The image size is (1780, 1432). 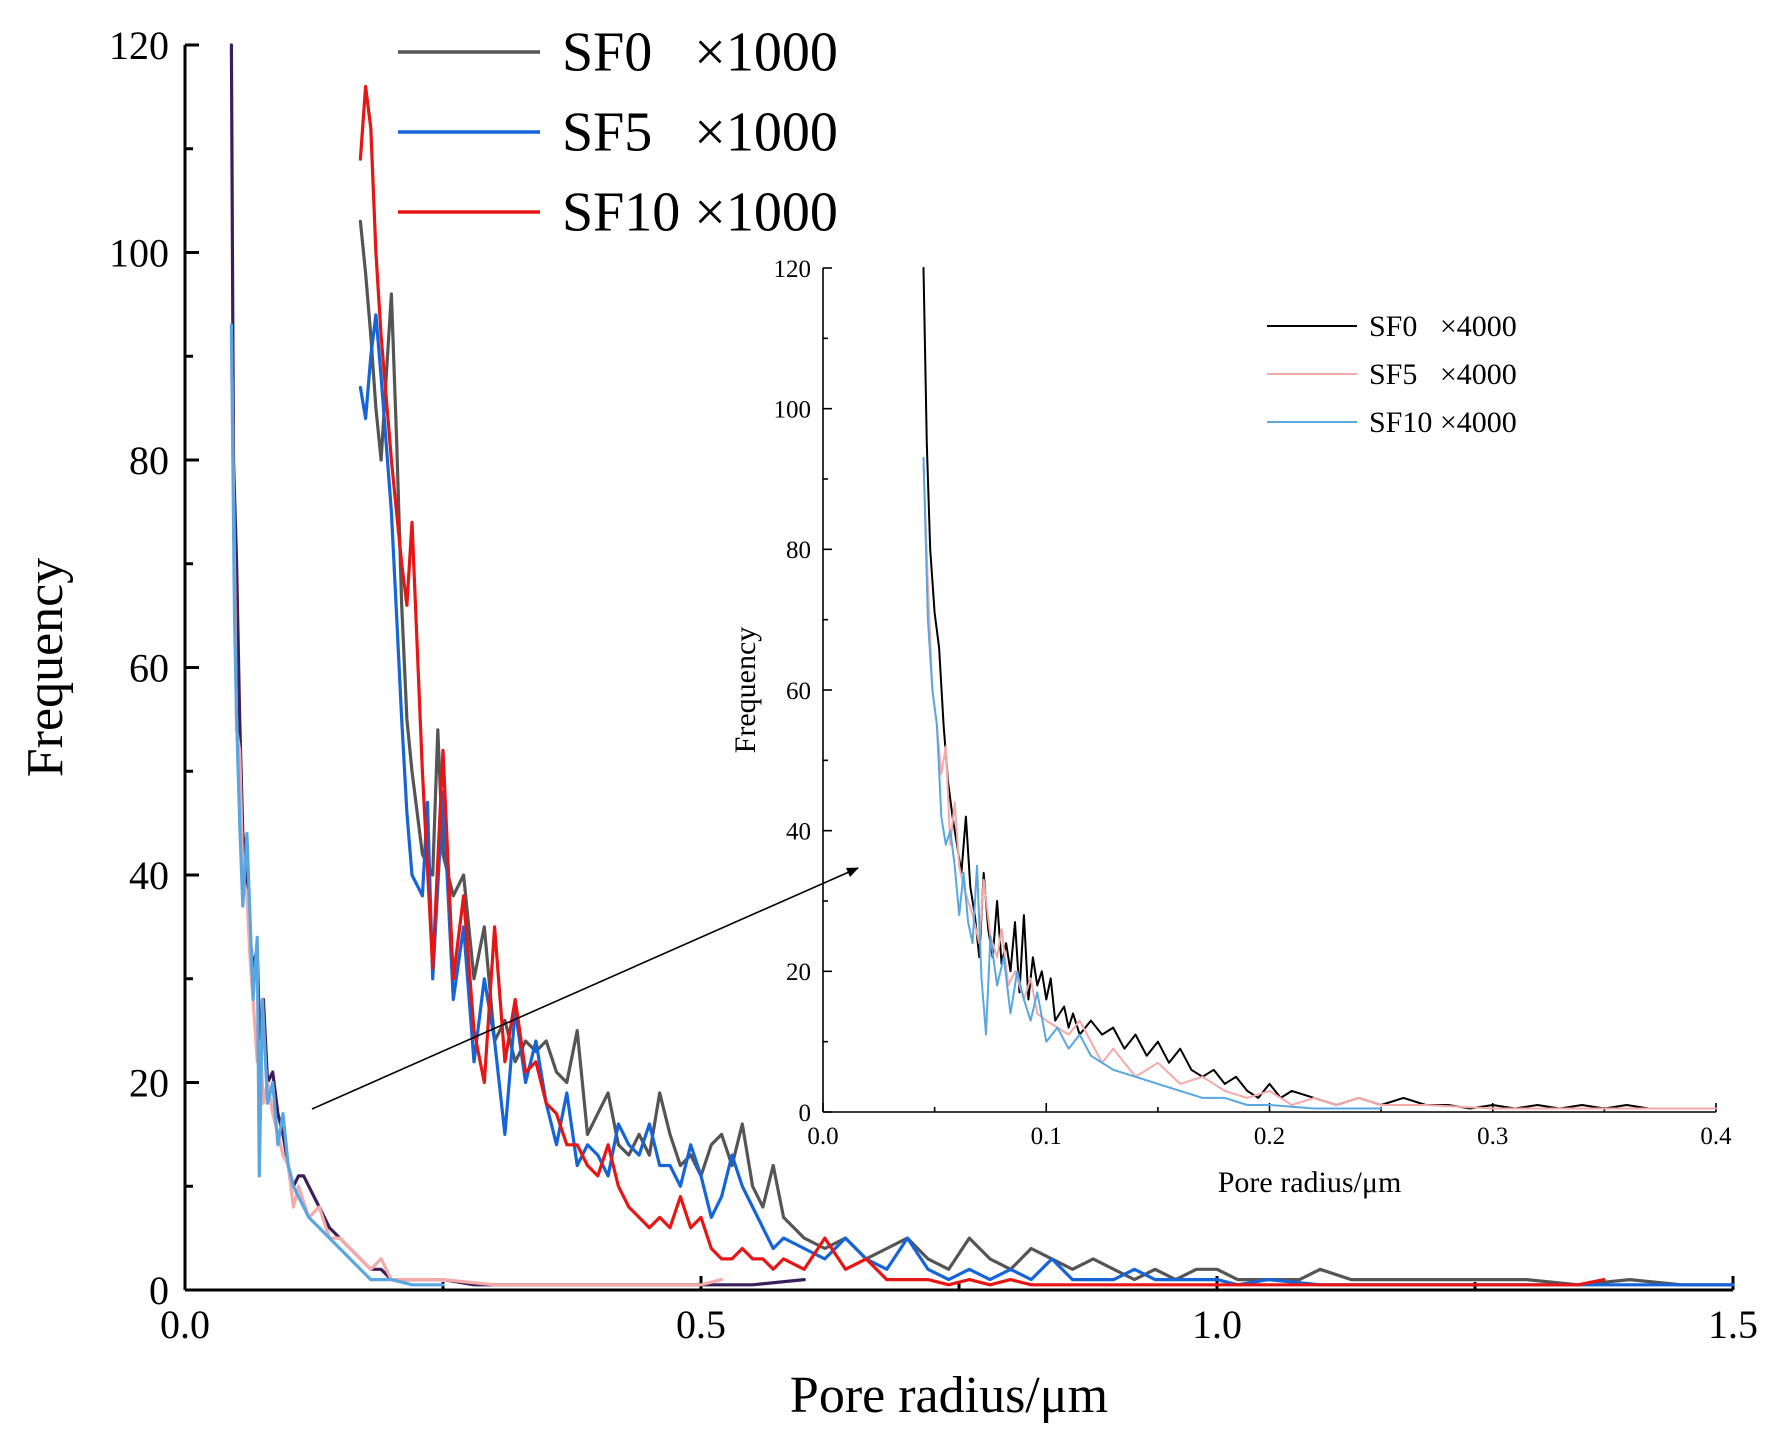 What do you see at coordinates (149, 1083) in the screenshot?
I see `main-y-tick-label: 20` at bounding box center [149, 1083].